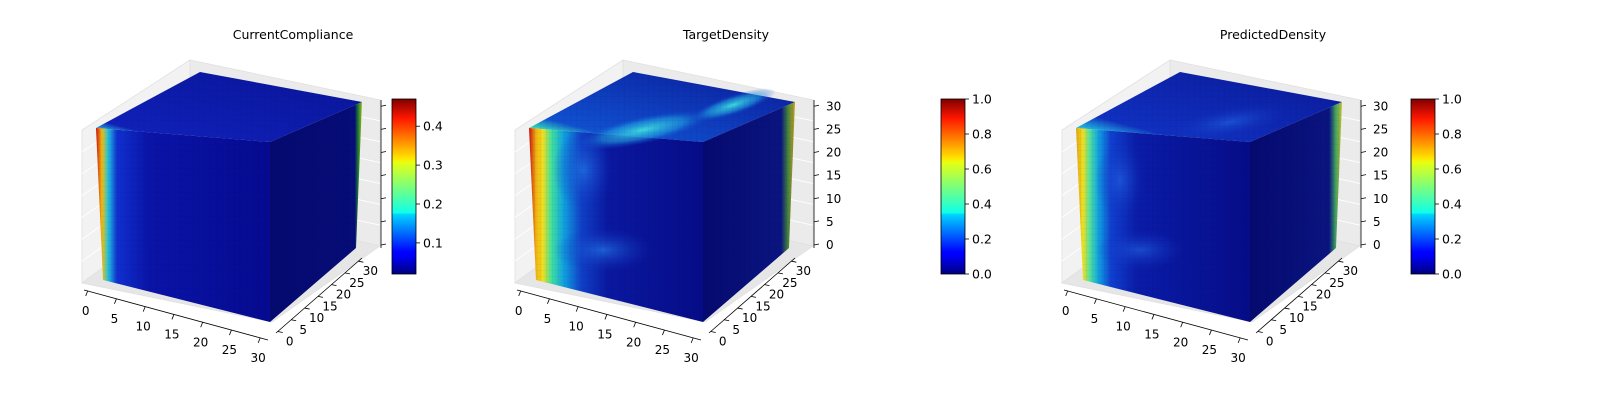  What do you see at coordinates (1452, 99) in the screenshot?
I see `colorbar-tick-label: 1.0` at bounding box center [1452, 99].